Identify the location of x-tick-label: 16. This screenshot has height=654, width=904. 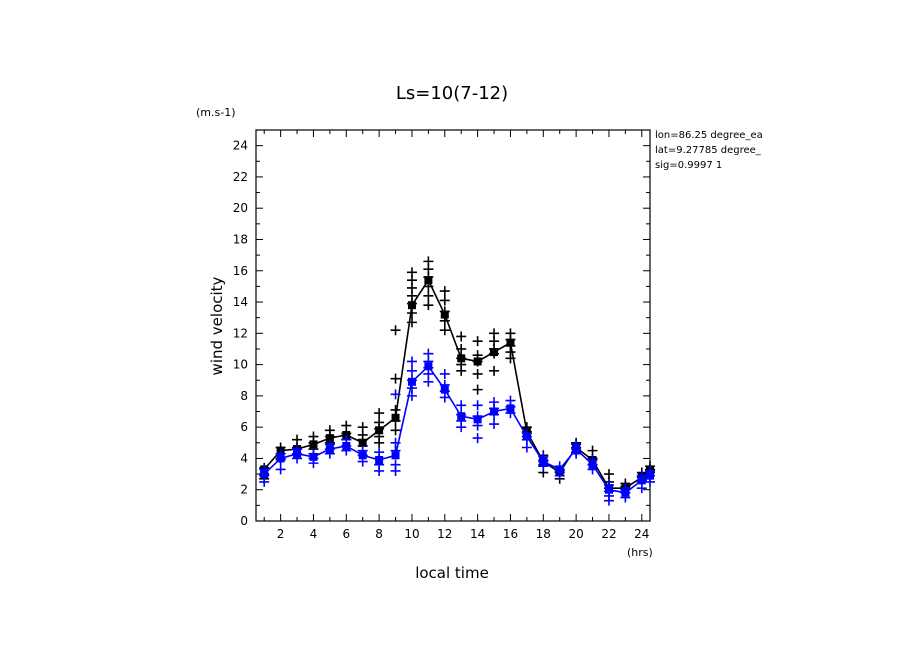
(510, 534).